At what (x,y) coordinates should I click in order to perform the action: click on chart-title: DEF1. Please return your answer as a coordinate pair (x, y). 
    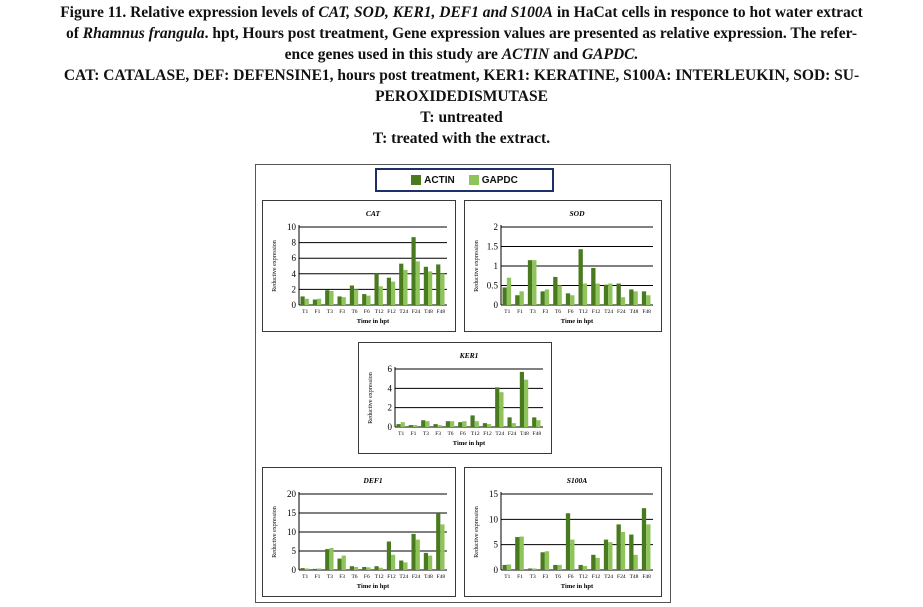
    Looking at the image, I should click on (372, 480).